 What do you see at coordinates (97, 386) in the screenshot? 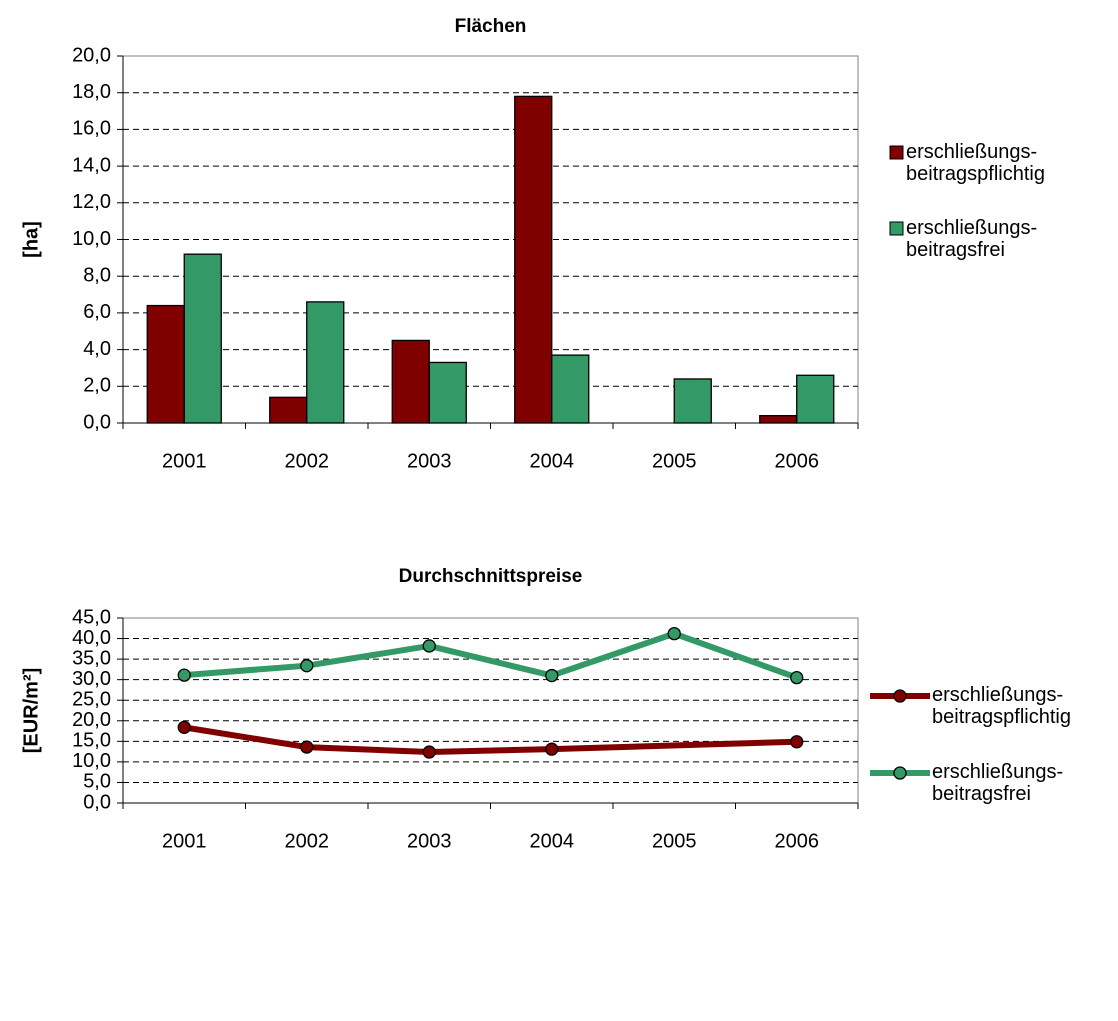
I see `y-tick-label: 2,0` at bounding box center [97, 386].